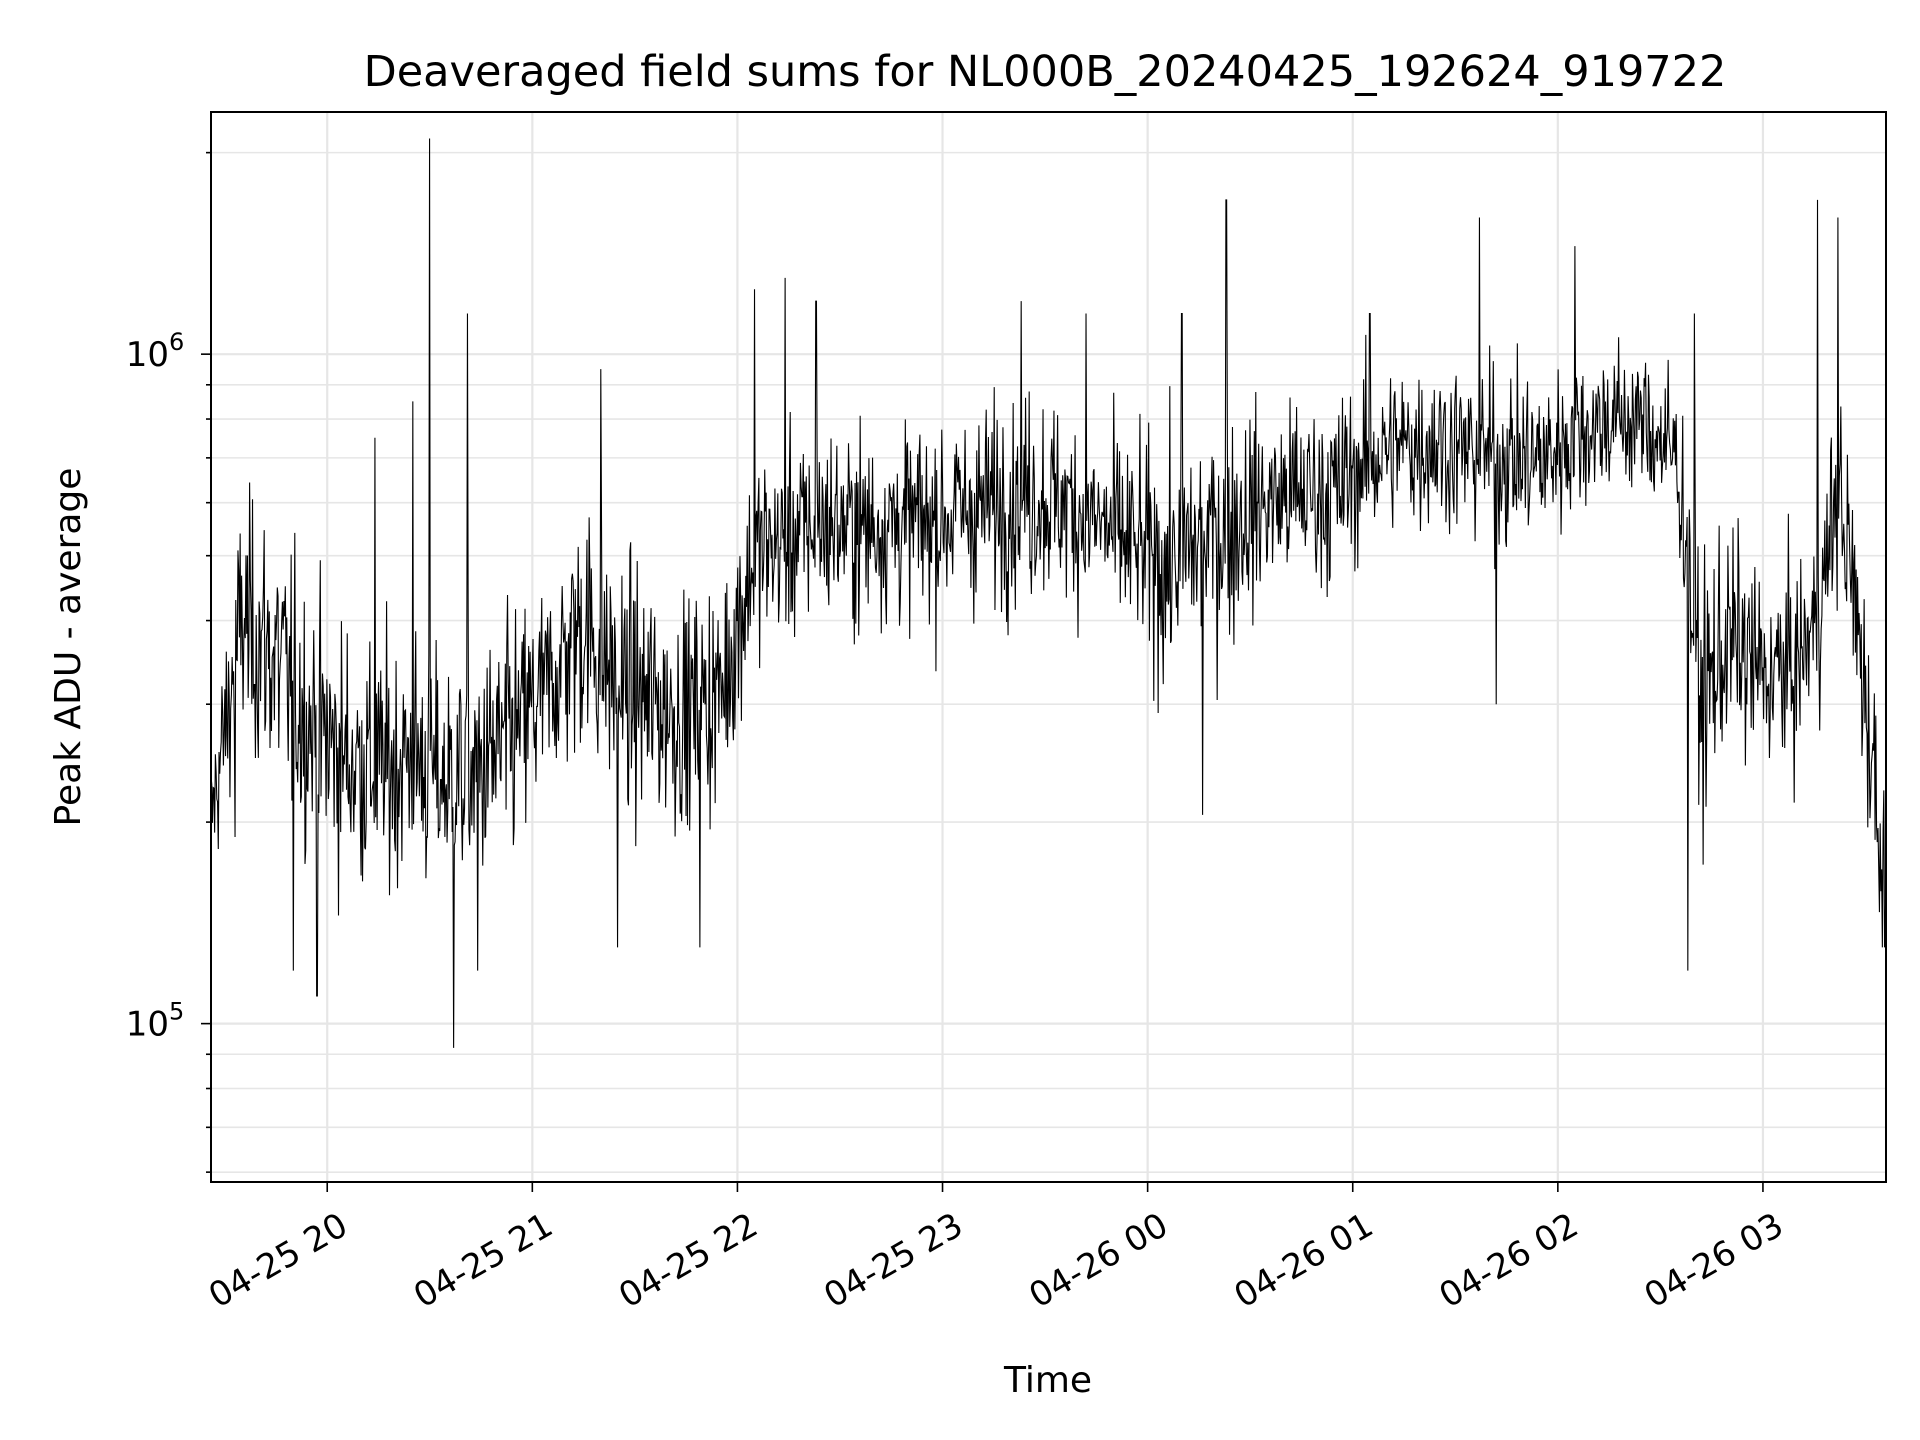  Describe the element at coordinates (176, 1012) in the screenshot. I see `y-tick-label-exponent: 5` at that location.